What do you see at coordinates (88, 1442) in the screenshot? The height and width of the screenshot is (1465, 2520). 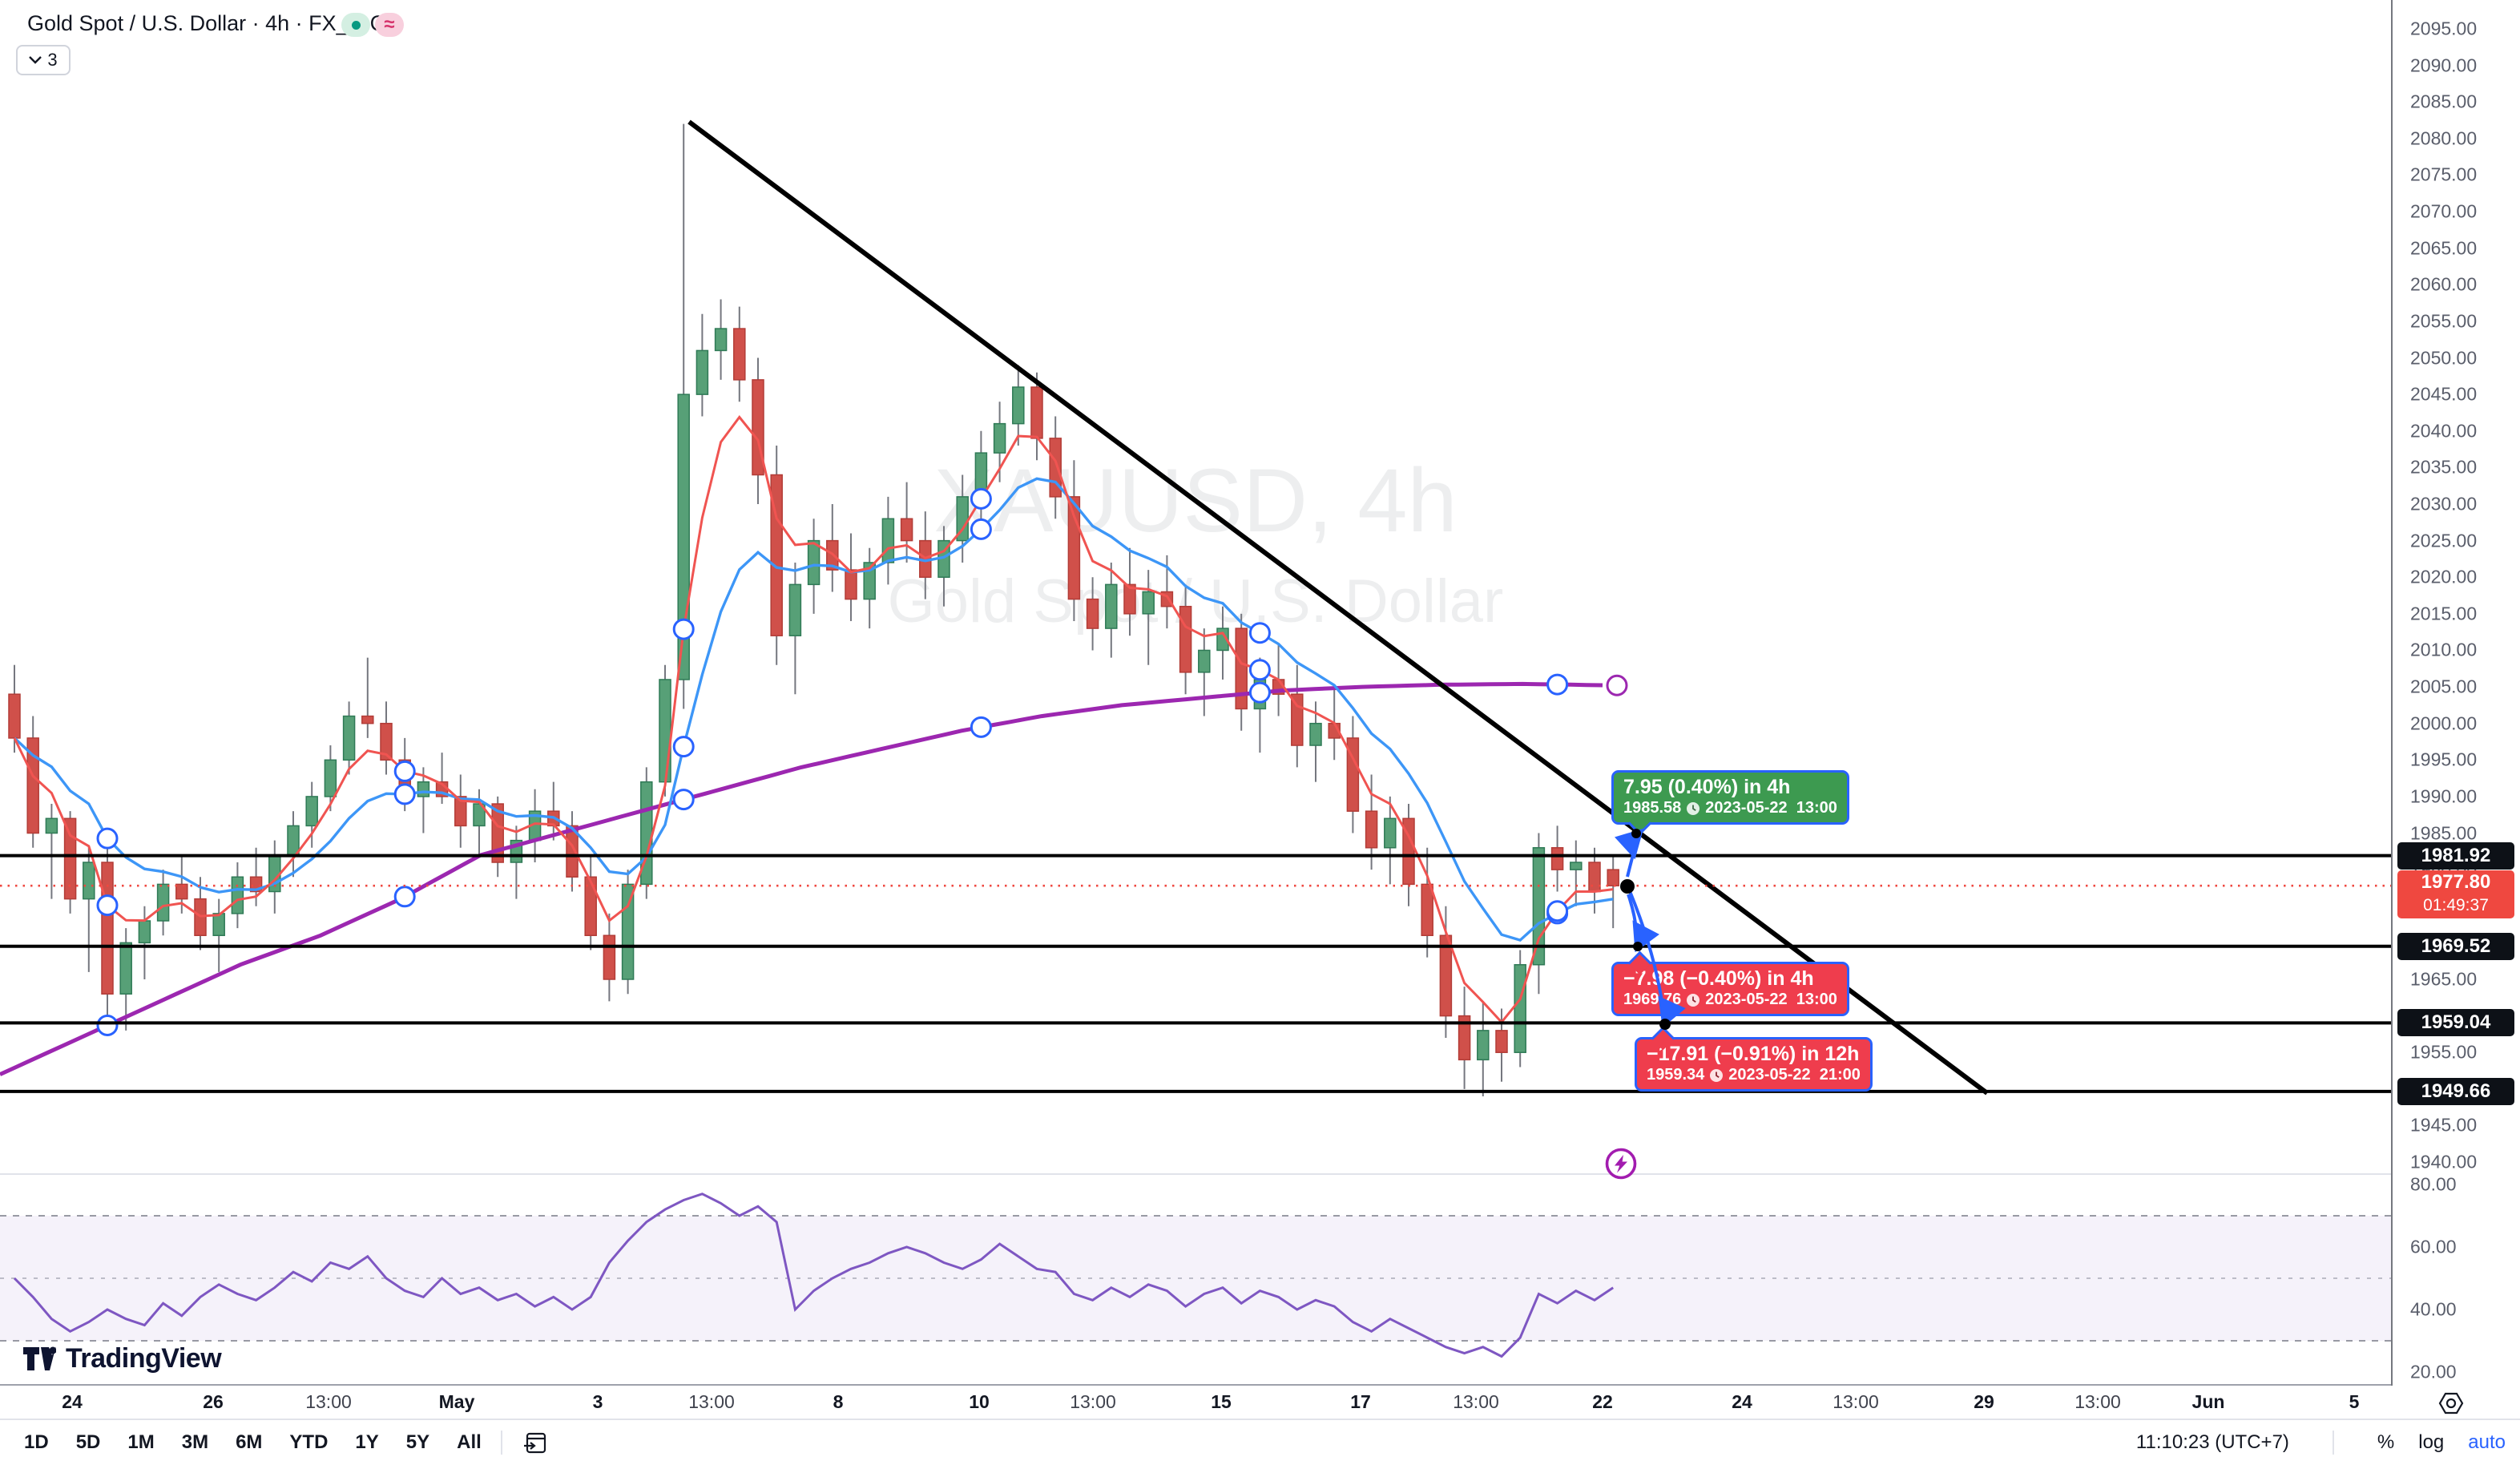 I see `range-button-5D: 5D` at bounding box center [88, 1442].